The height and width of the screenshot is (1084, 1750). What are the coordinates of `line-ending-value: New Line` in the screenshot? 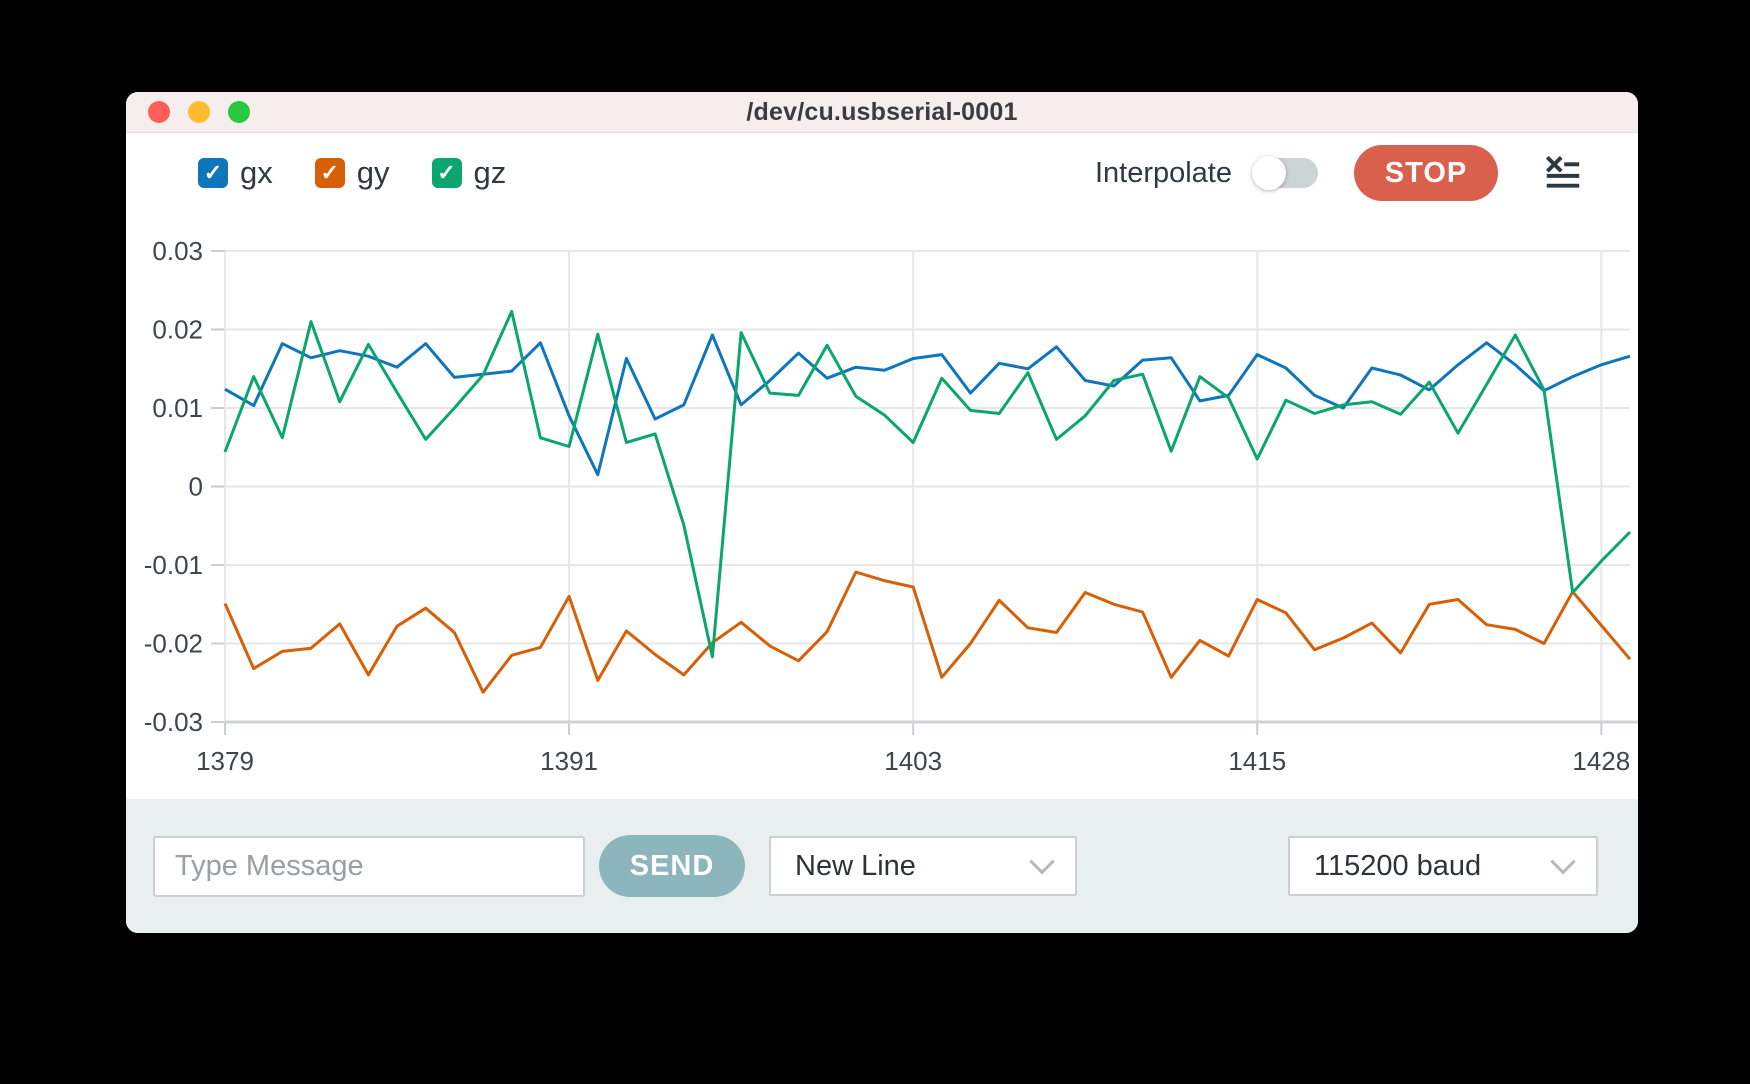 It's located at (855, 865).